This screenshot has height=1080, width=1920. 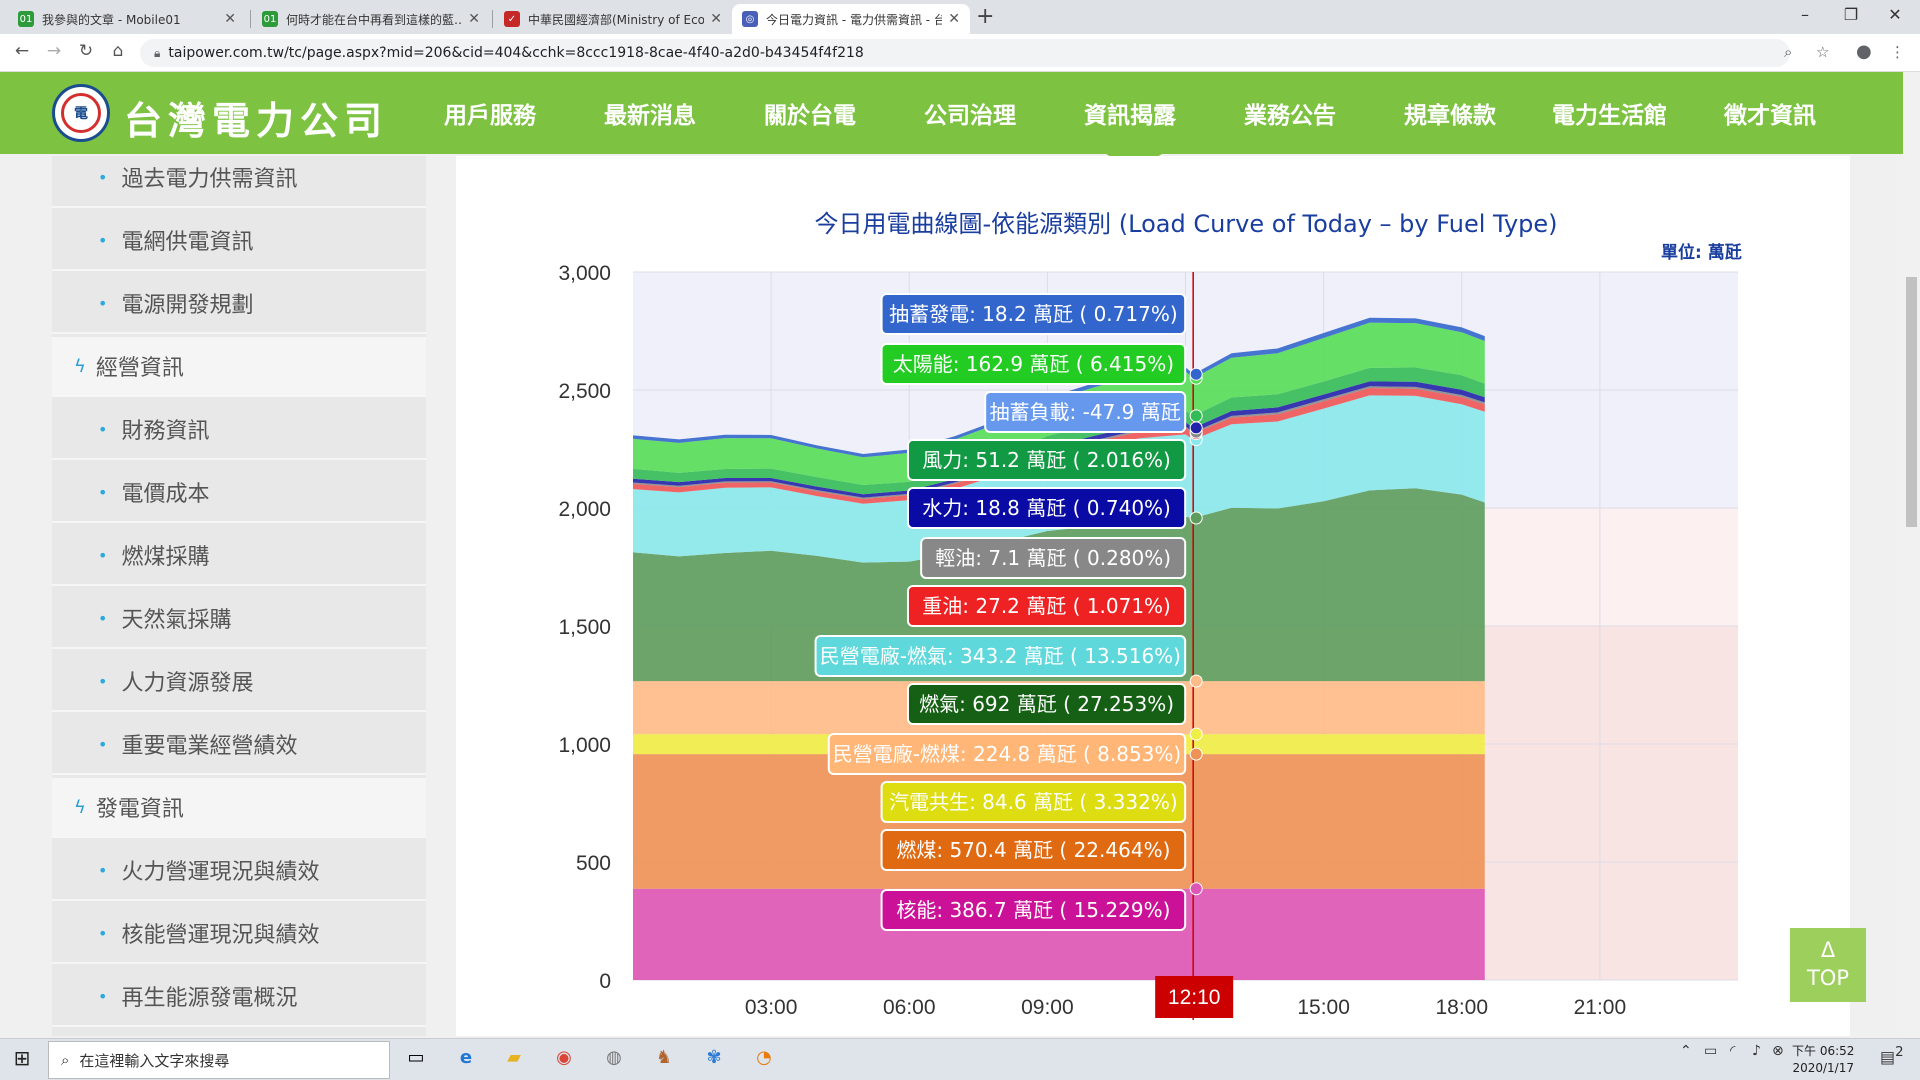 What do you see at coordinates (1778, 1051) in the screenshot?
I see `ime-icon: ⊗` at bounding box center [1778, 1051].